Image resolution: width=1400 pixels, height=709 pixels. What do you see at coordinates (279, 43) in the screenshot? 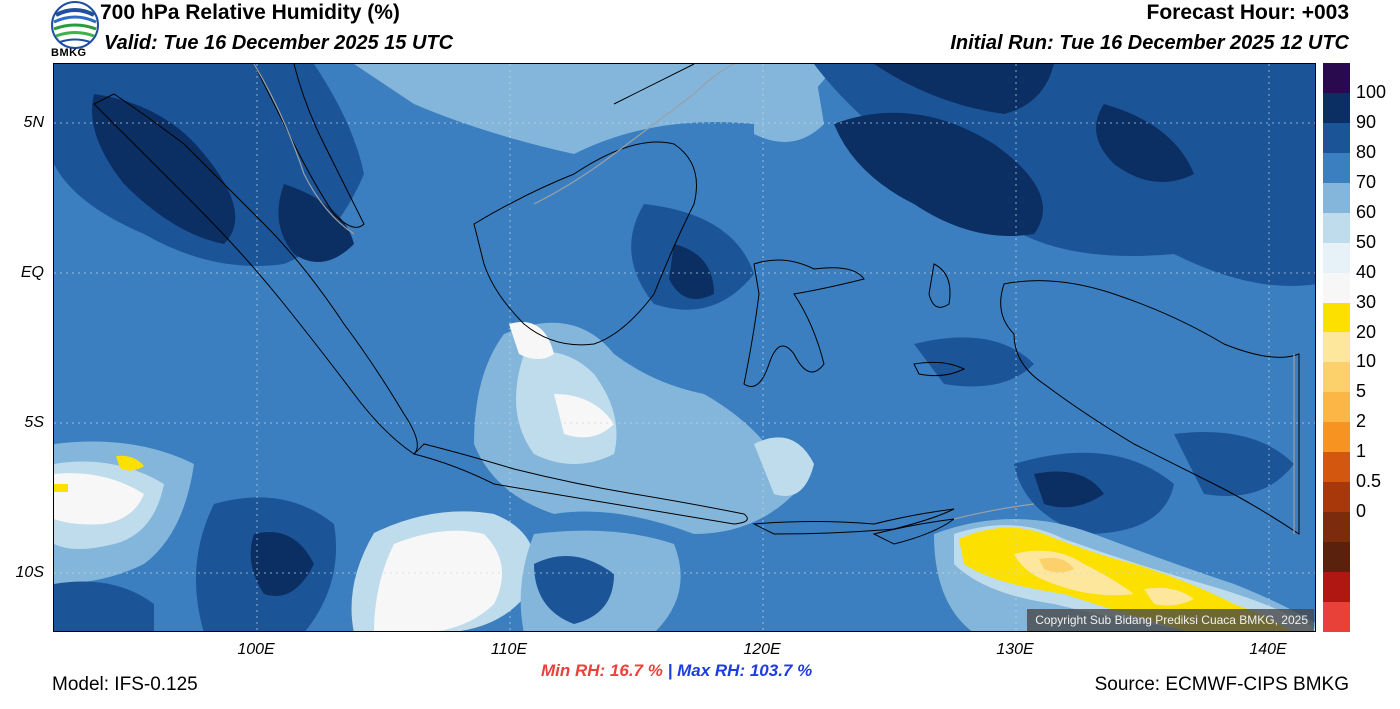
I see `valid-time: Valid: Tue 16 December 2025 15 UTC` at bounding box center [279, 43].